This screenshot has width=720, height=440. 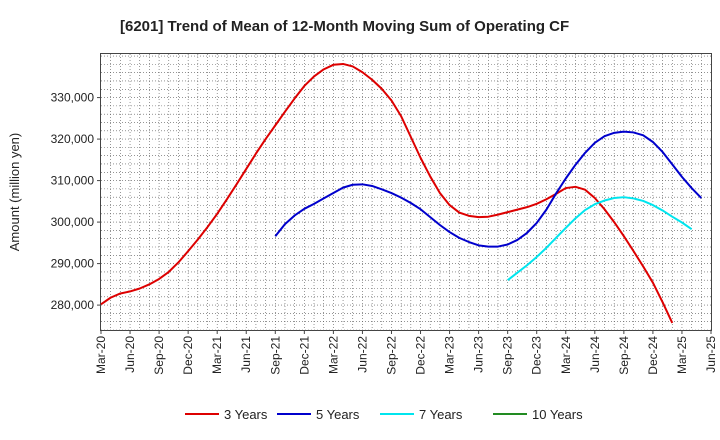 What do you see at coordinates (682, 355) in the screenshot?
I see `x-tick-label: Mar-25` at bounding box center [682, 355].